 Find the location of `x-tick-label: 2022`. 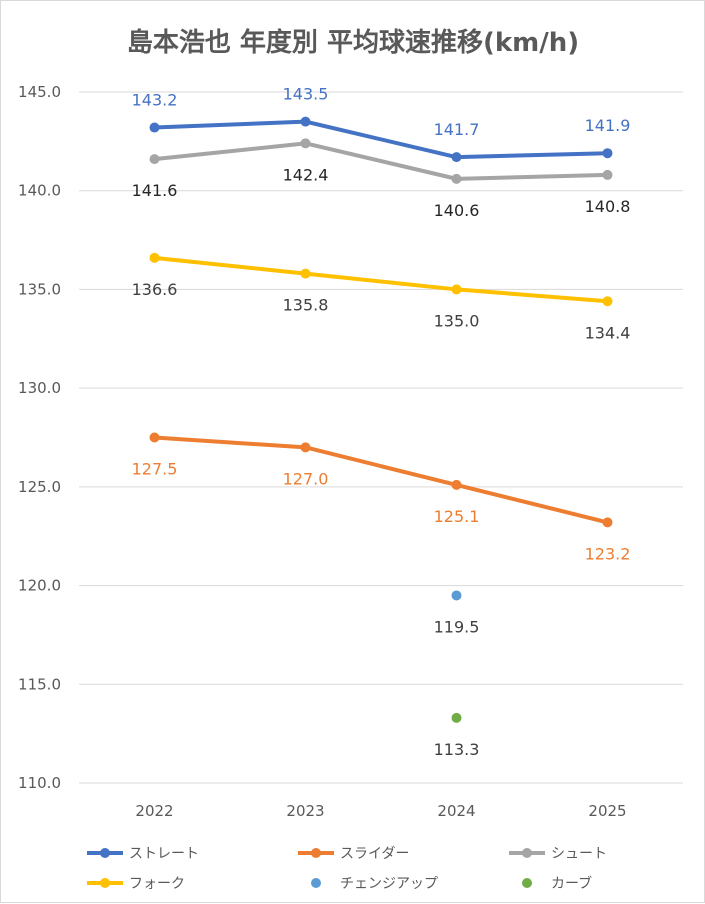

x-tick-label: 2022 is located at coordinates (154, 811).